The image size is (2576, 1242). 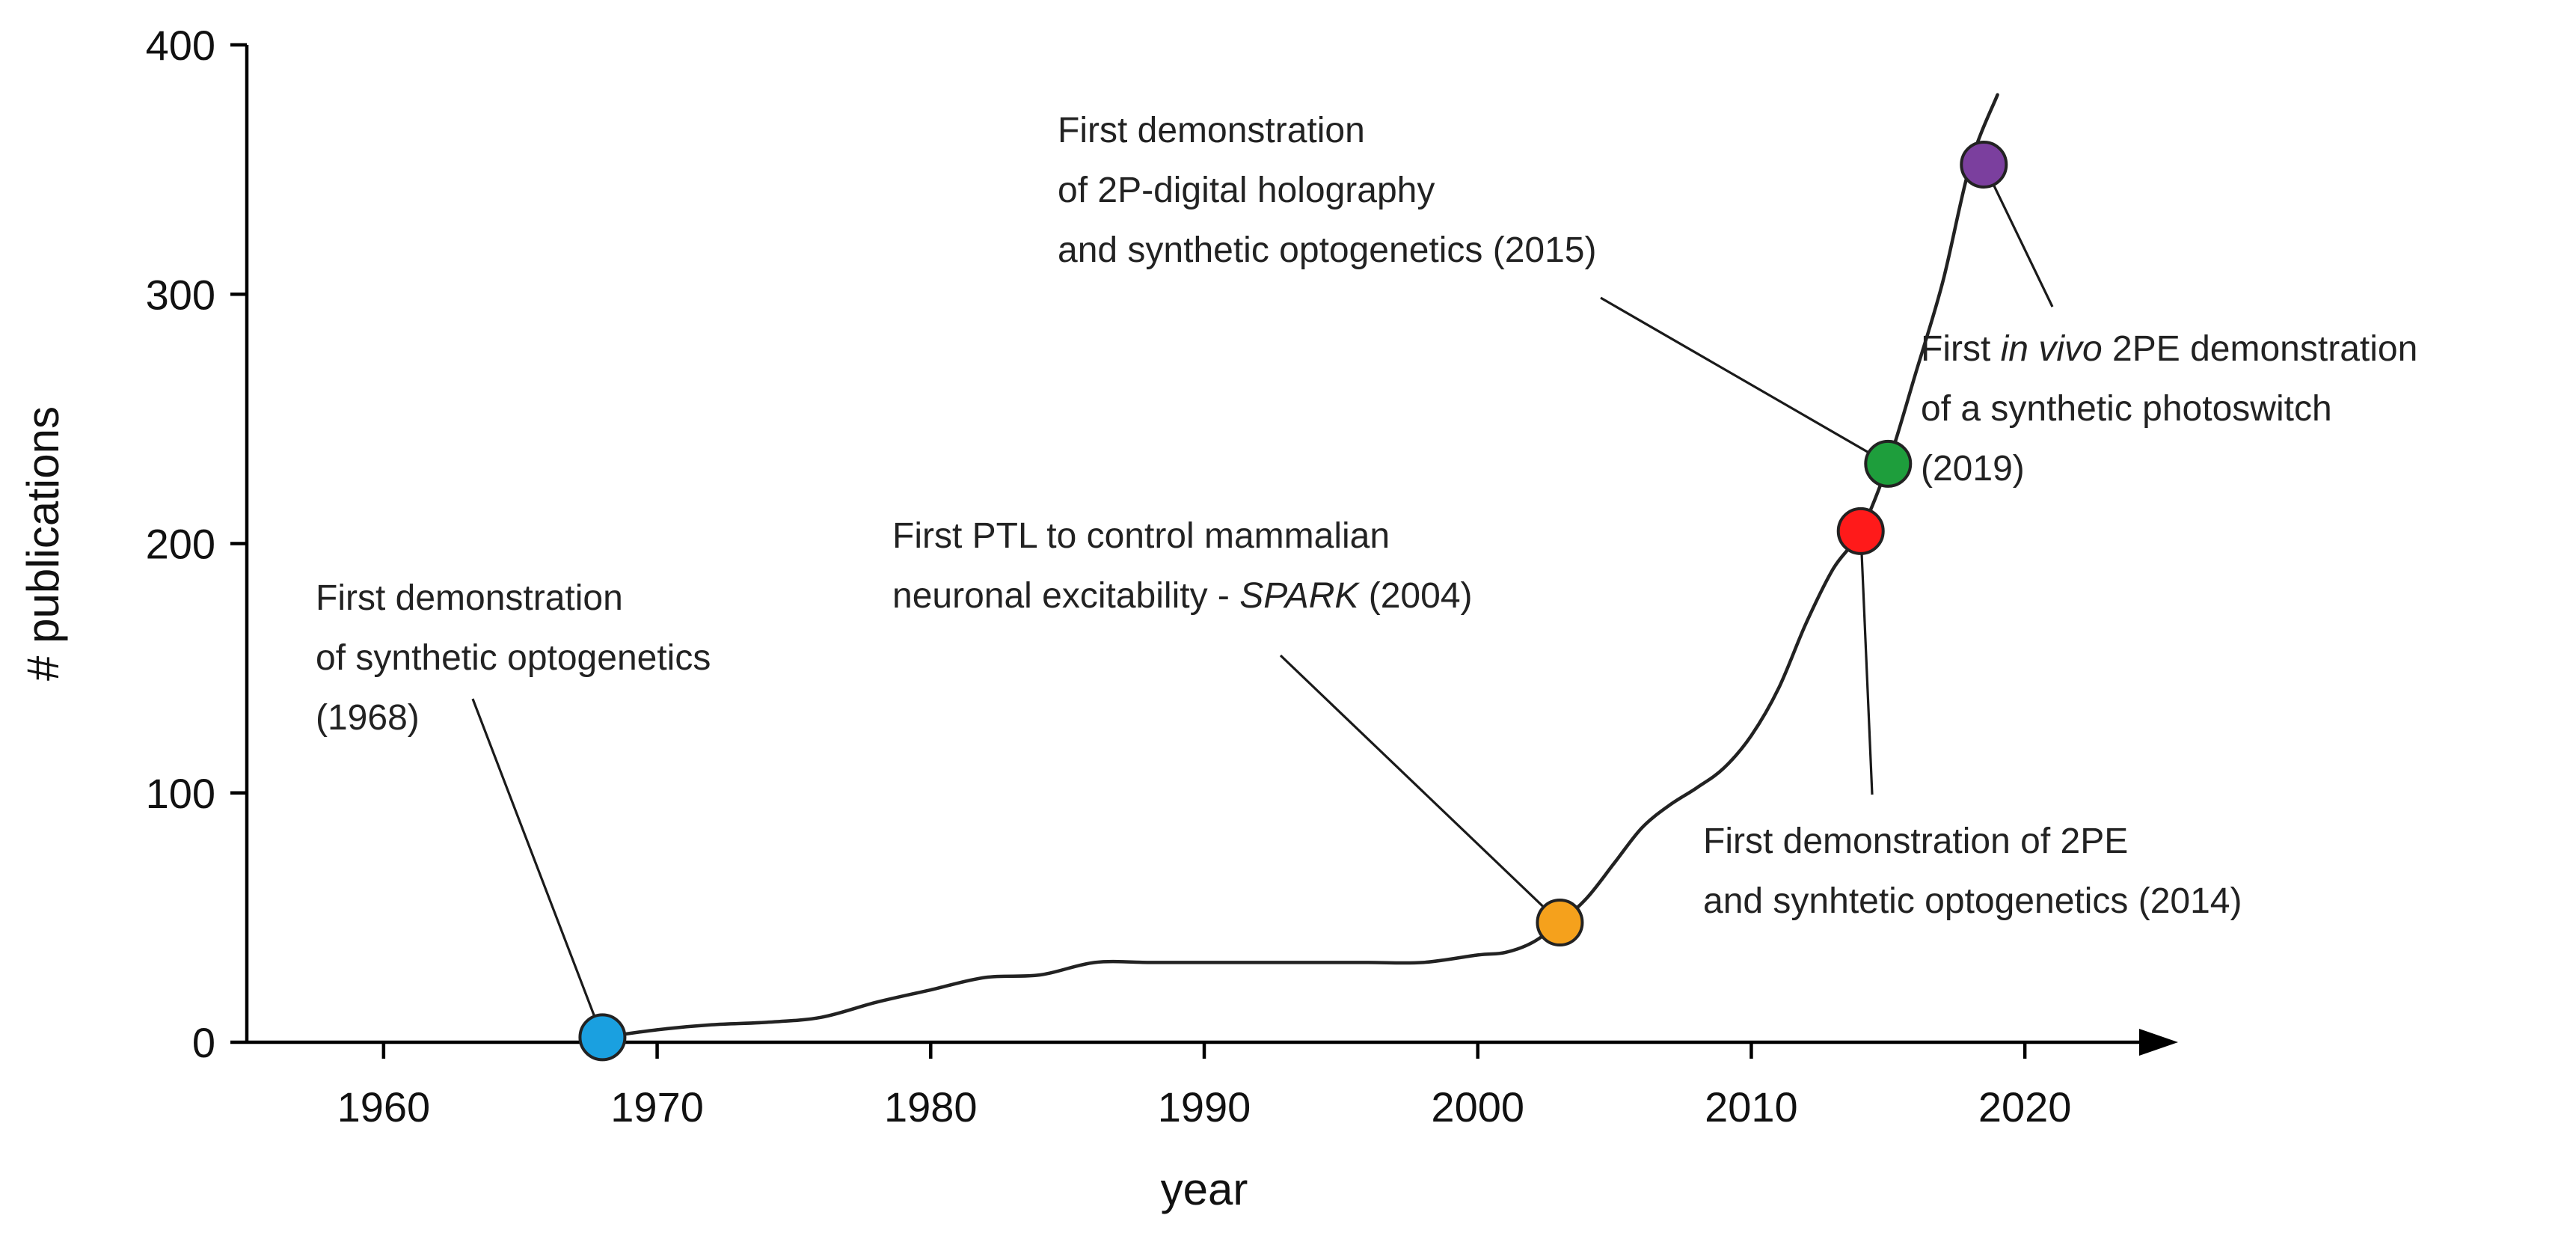 What do you see at coordinates (43, 543) in the screenshot?
I see `y-axis-title: # publications` at bounding box center [43, 543].